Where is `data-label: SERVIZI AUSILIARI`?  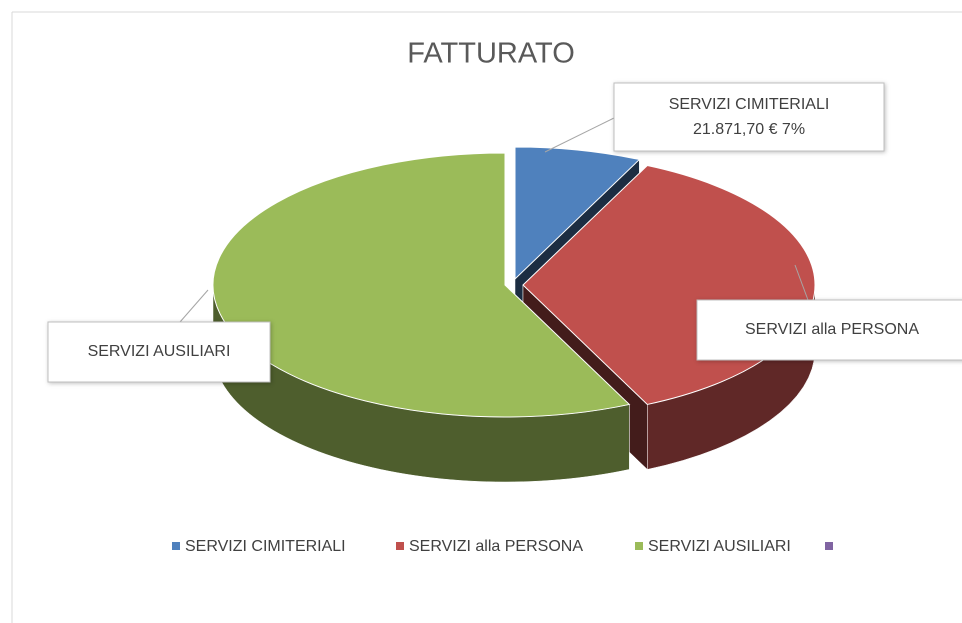 data-label: SERVIZI AUSILIARI is located at coordinates (159, 351).